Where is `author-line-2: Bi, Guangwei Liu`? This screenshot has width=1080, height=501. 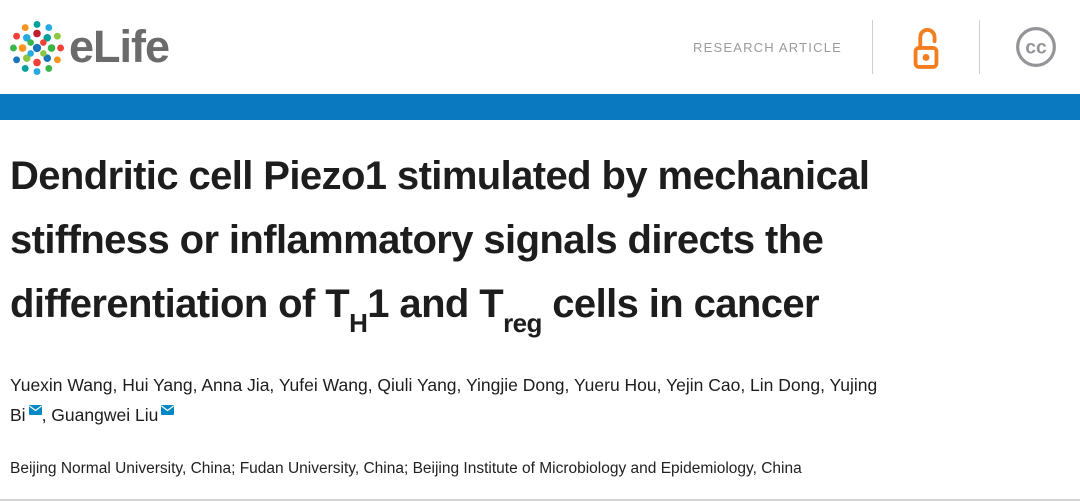 author-line-2: Bi, Guangwei Liu is located at coordinates (540, 415).